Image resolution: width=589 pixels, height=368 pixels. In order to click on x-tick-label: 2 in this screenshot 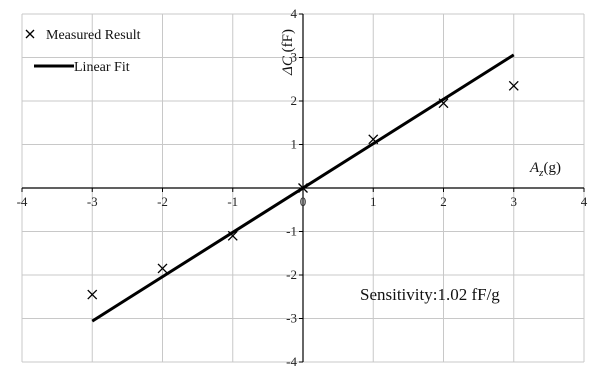, I will do `click(443, 201)`.